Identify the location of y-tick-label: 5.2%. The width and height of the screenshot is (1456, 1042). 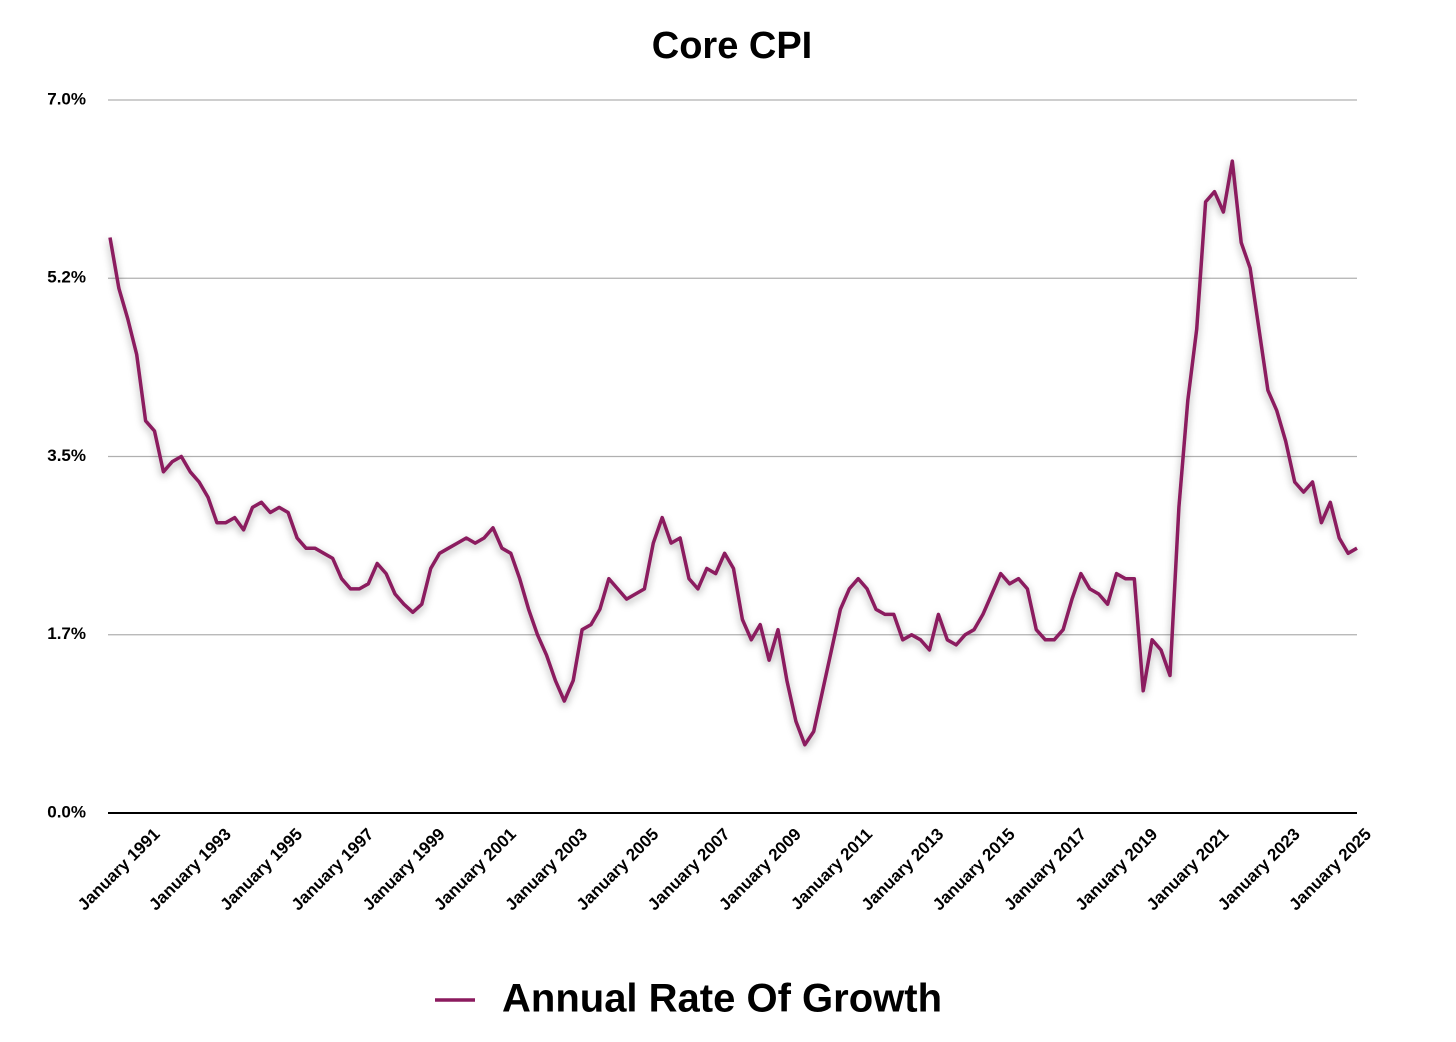
(66, 277).